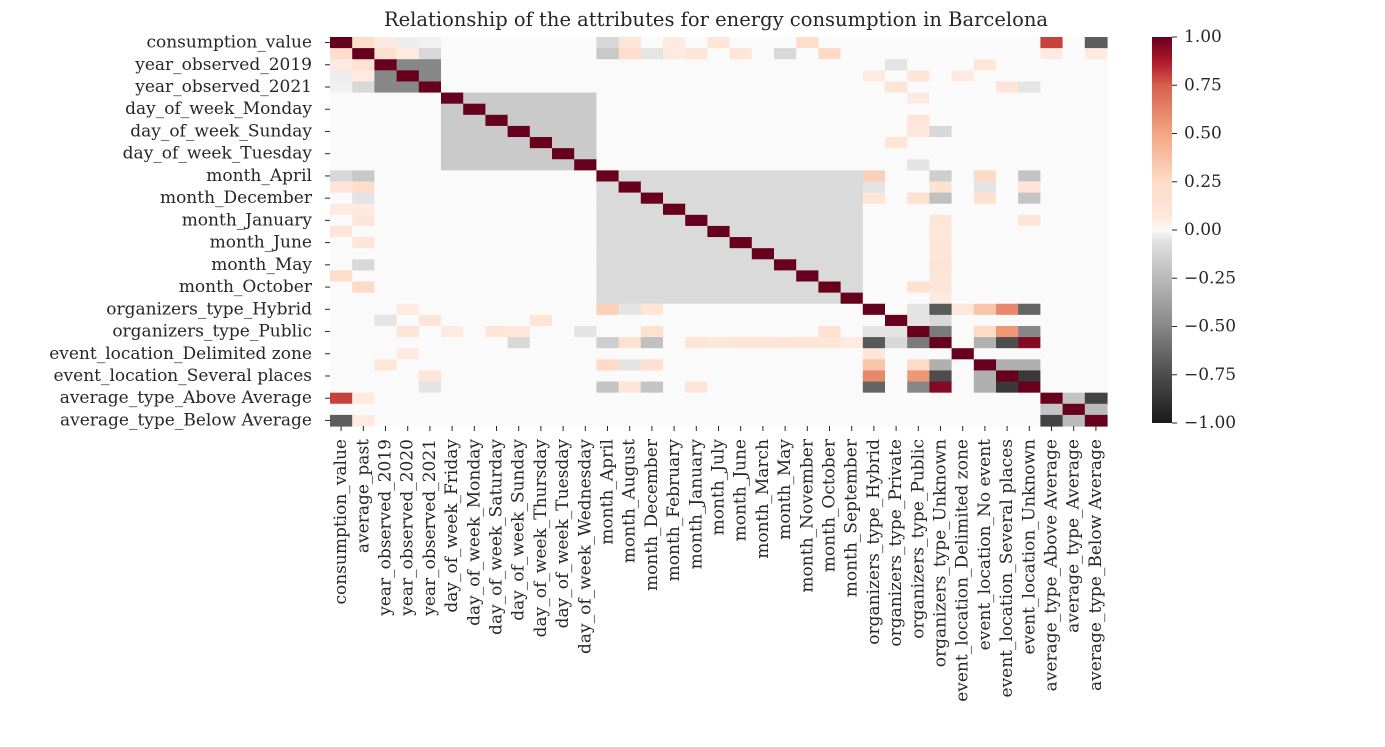  I want to click on x-tick-label: day_of_week_Thursday, so click(541, 538).